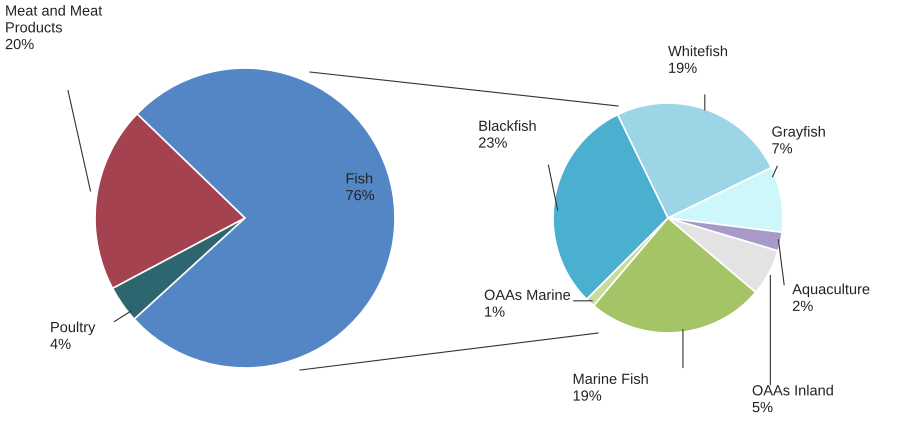 This screenshot has width=906, height=438. Describe the element at coordinates (792, 390) in the screenshot. I see `slice-label: OAAs Inland` at that location.